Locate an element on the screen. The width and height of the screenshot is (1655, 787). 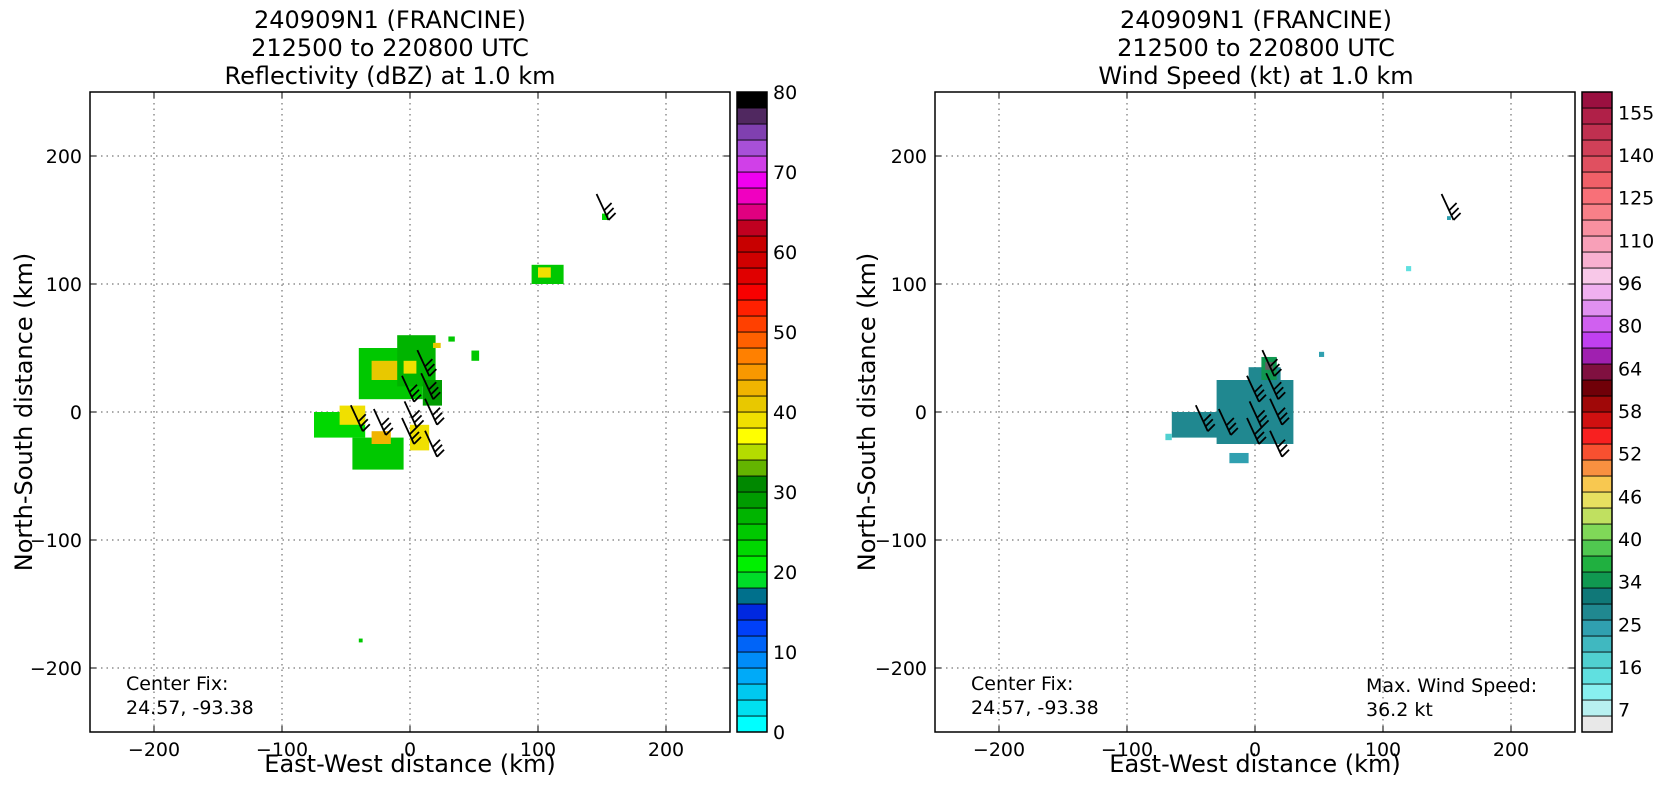
colorbar-tick-label: 25 is located at coordinates (1630, 625).